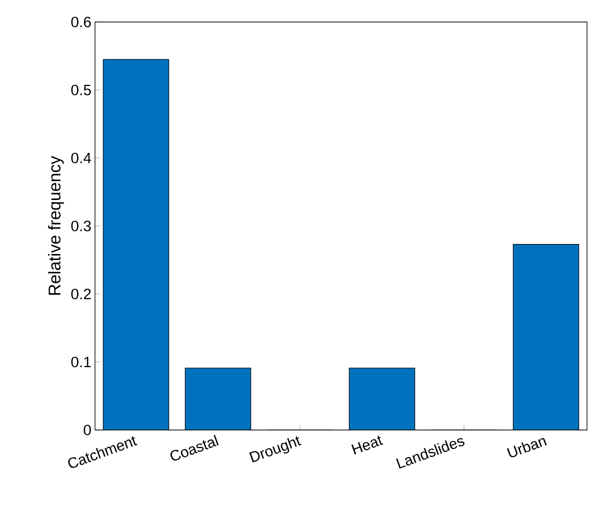 This screenshot has height=526, width=589. Describe the element at coordinates (87, 430) in the screenshot. I see `y-tick-label: 0` at that location.